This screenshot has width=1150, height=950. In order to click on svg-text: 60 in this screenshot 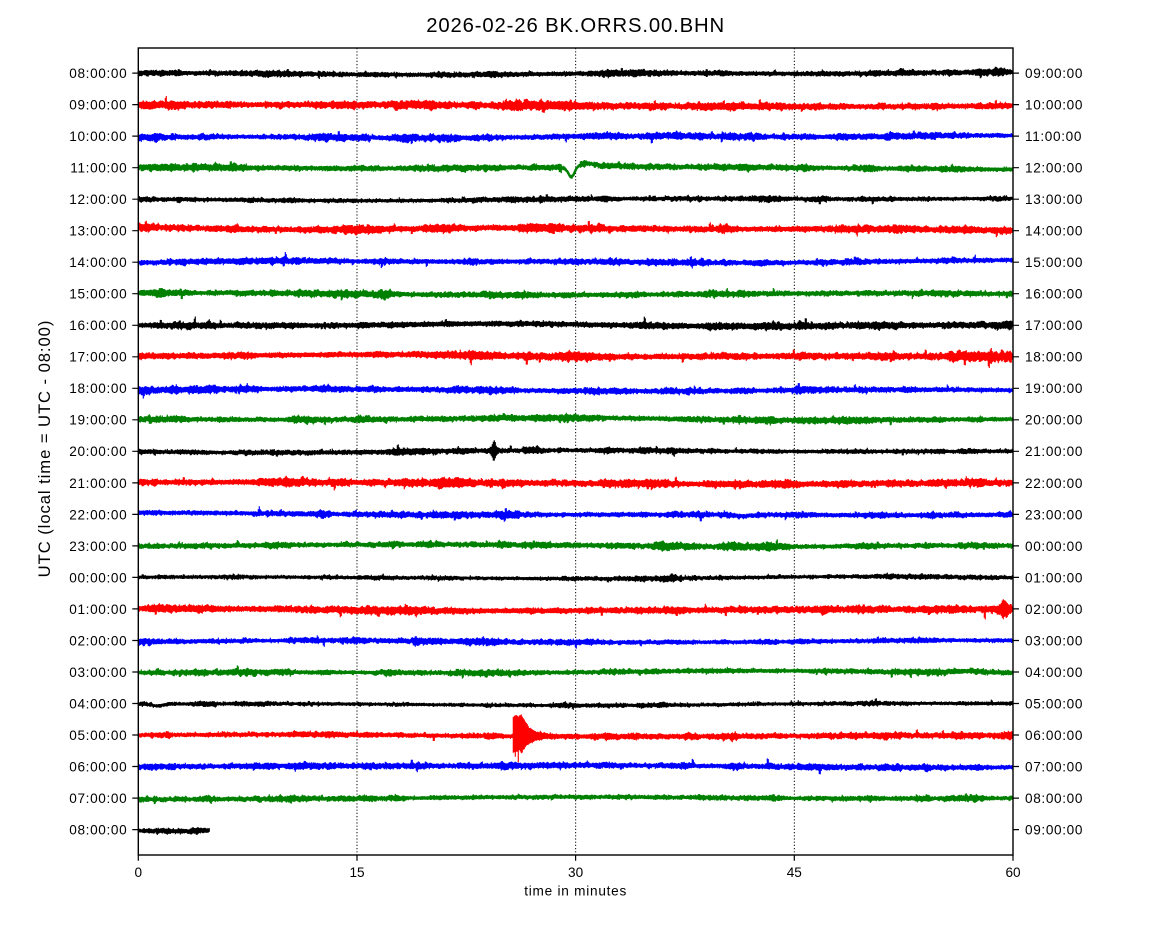, I will do `click(1013, 872)`.